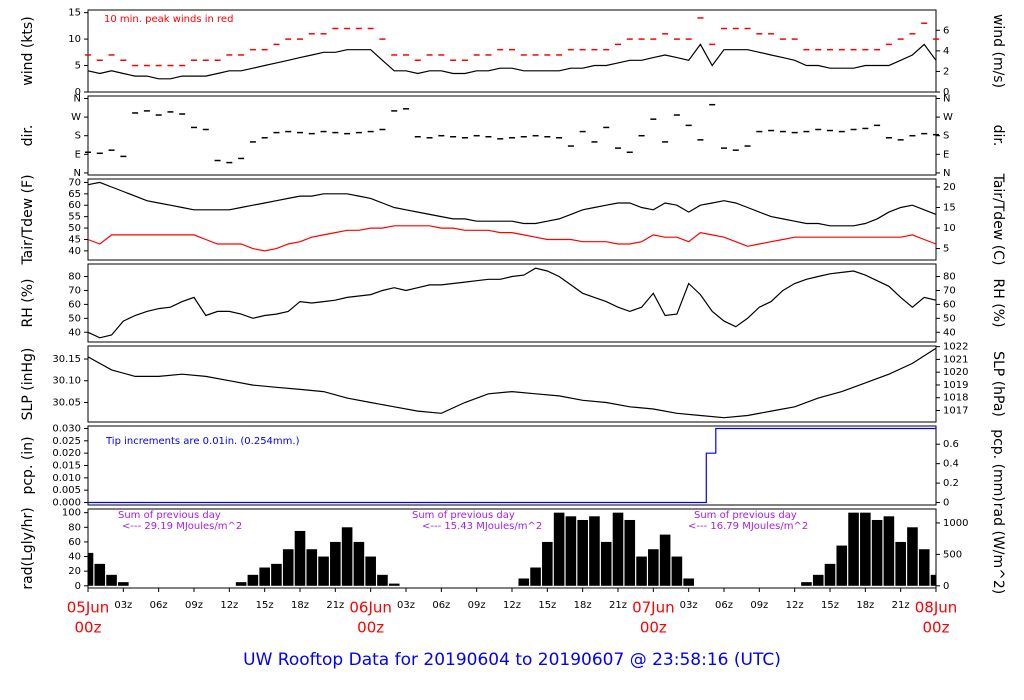 This screenshot has height=700, width=1024. Describe the element at coordinates (88, 608) in the screenshot. I see `day-label: 05Jun` at that location.